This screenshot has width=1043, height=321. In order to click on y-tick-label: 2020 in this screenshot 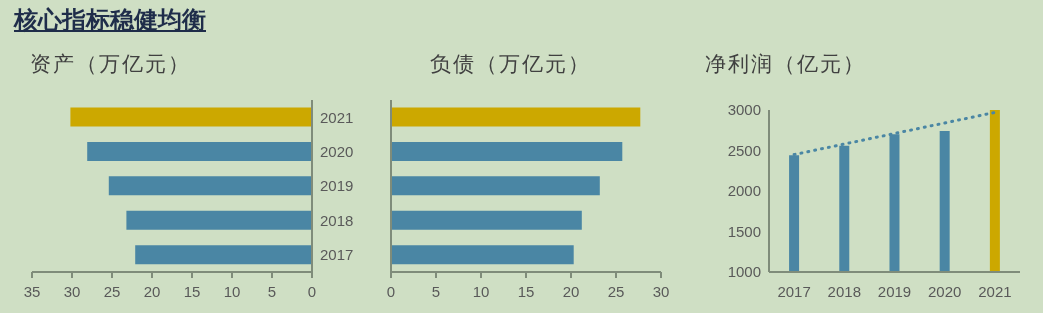, I will do `click(337, 151)`.